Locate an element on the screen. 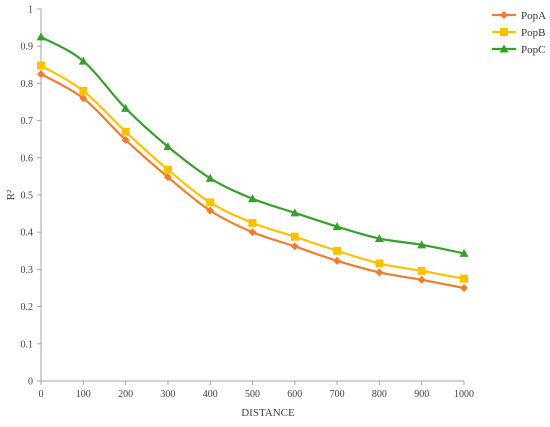  x-tick-label: 1000 is located at coordinates (464, 394).